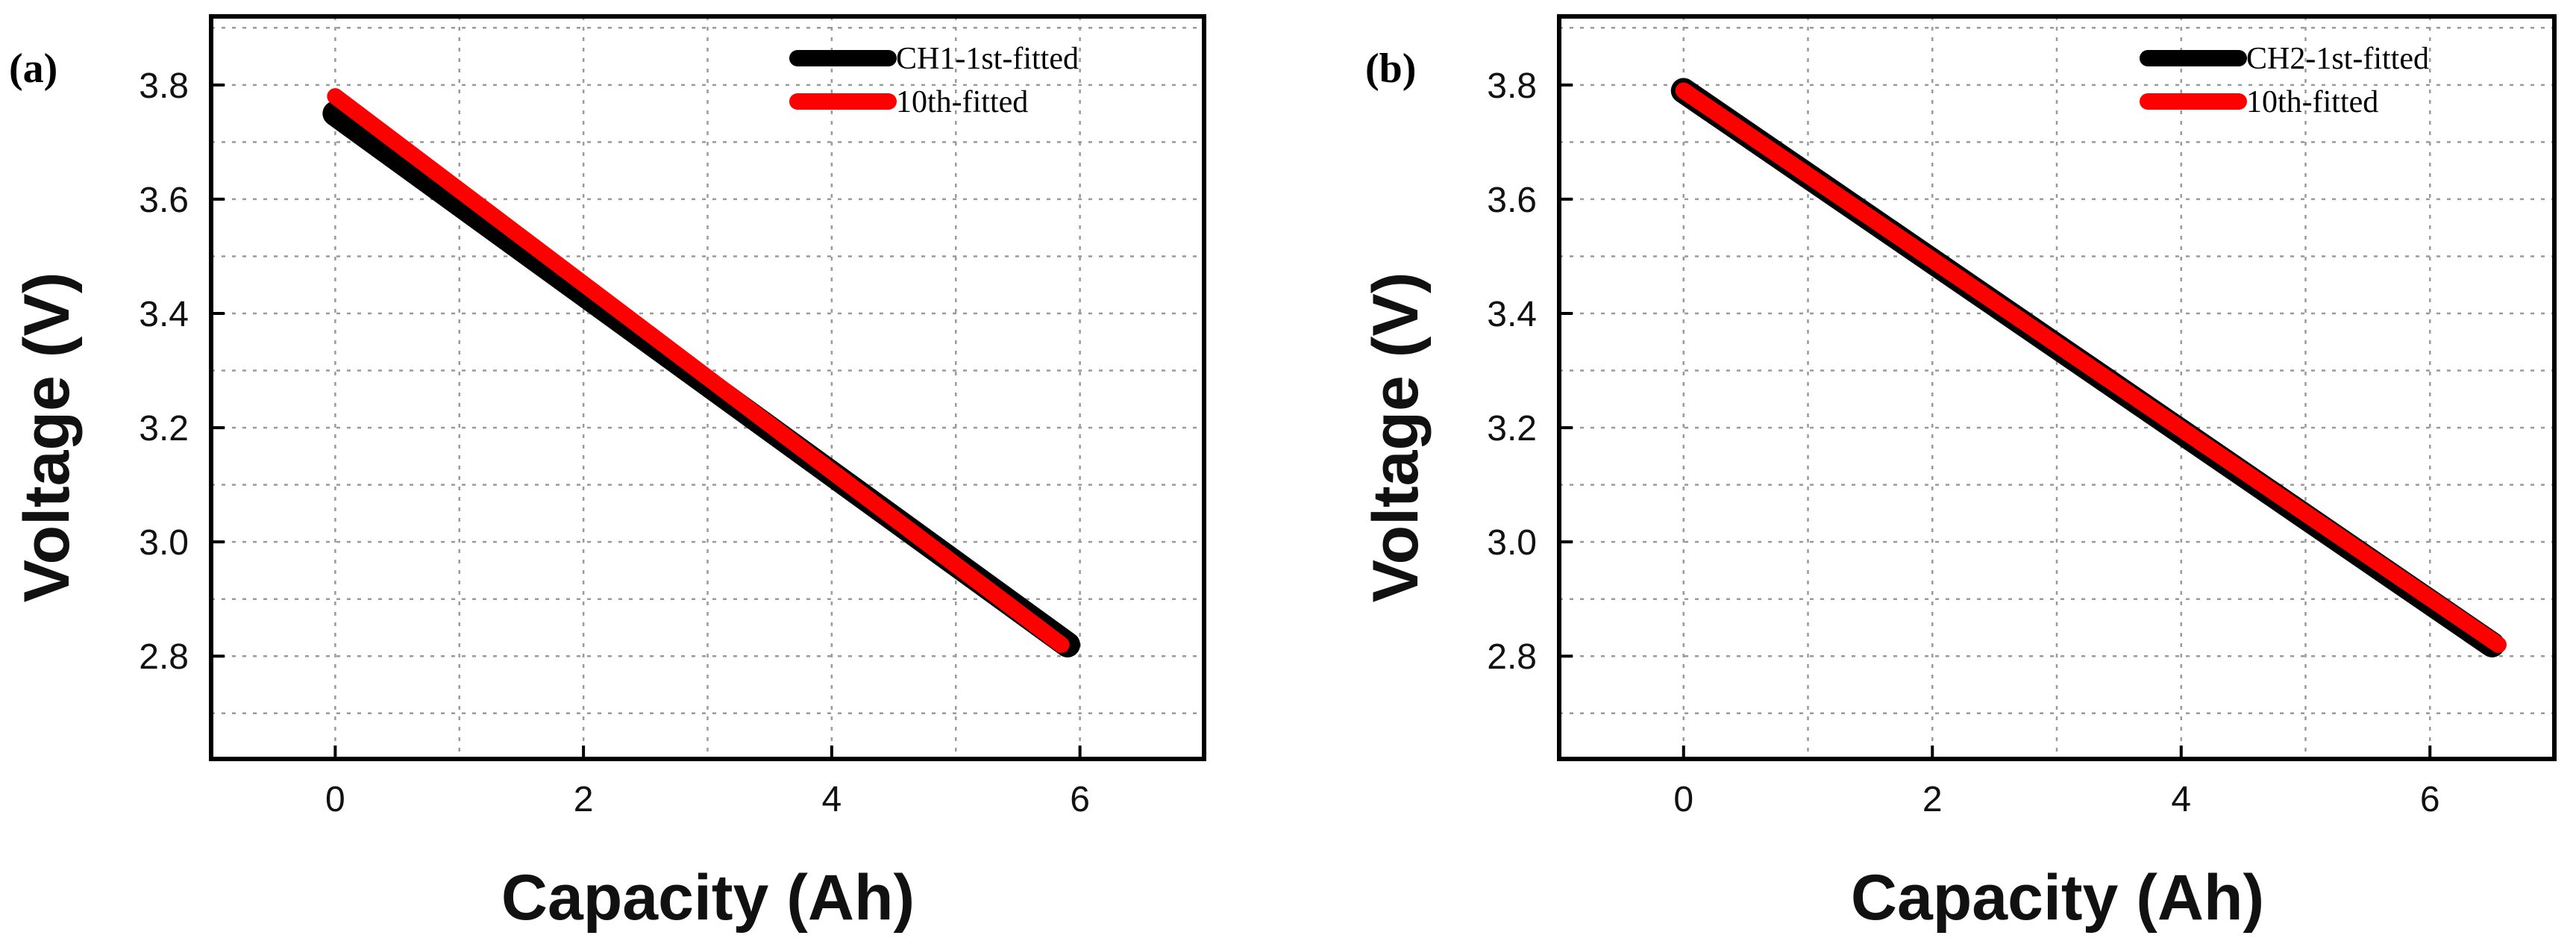 The height and width of the screenshot is (950, 2576). What do you see at coordinates (934, 81) in the screenshot?
I see `legend-a: CH1-1st-fitted 10th-fitted` at bounding box center [934, 81].